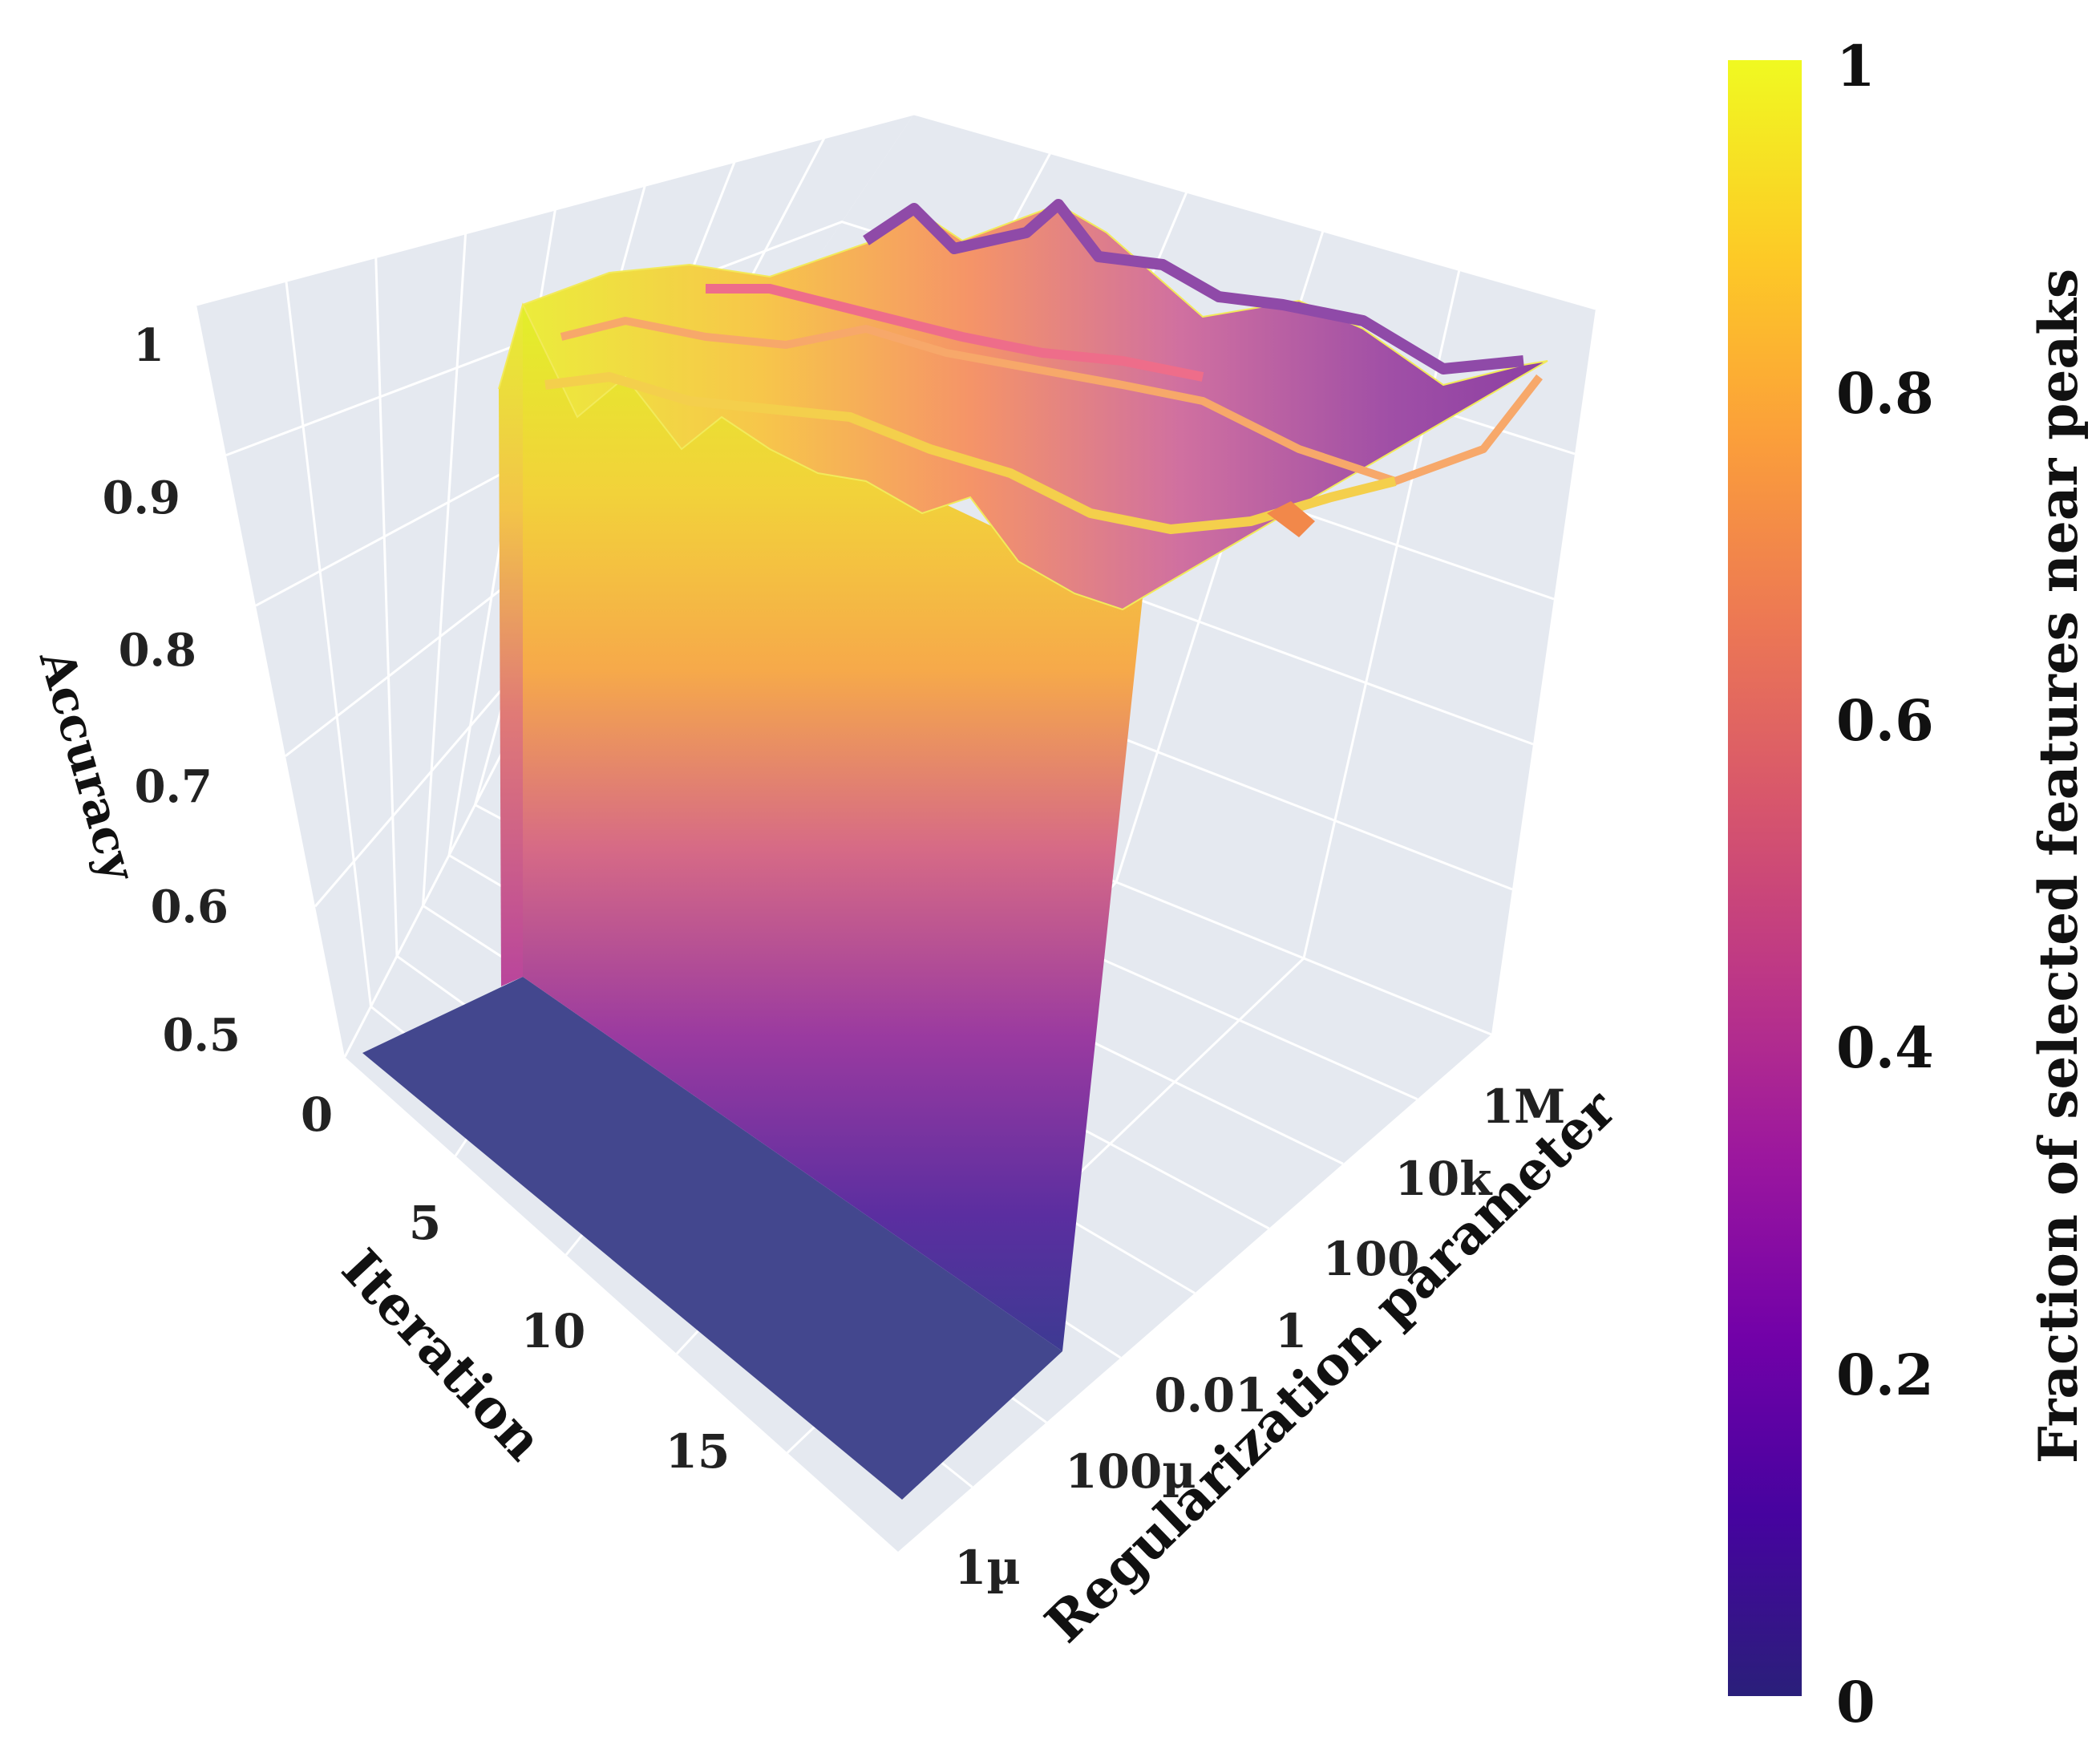 This screenshot has width=2100, height=1741. I want to click on colorbar-tick-label: 0.2, so click(1885, 1375).